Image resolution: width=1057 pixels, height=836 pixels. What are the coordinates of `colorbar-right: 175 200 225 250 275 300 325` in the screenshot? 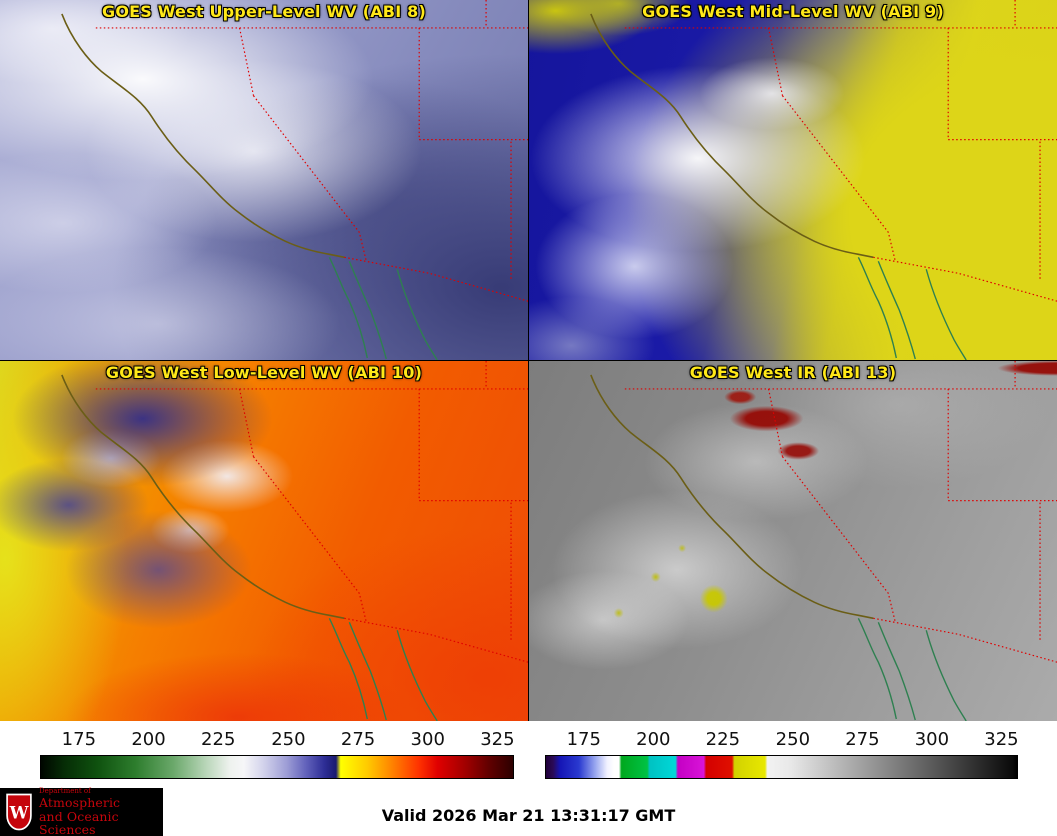 It's located at (782, 752).